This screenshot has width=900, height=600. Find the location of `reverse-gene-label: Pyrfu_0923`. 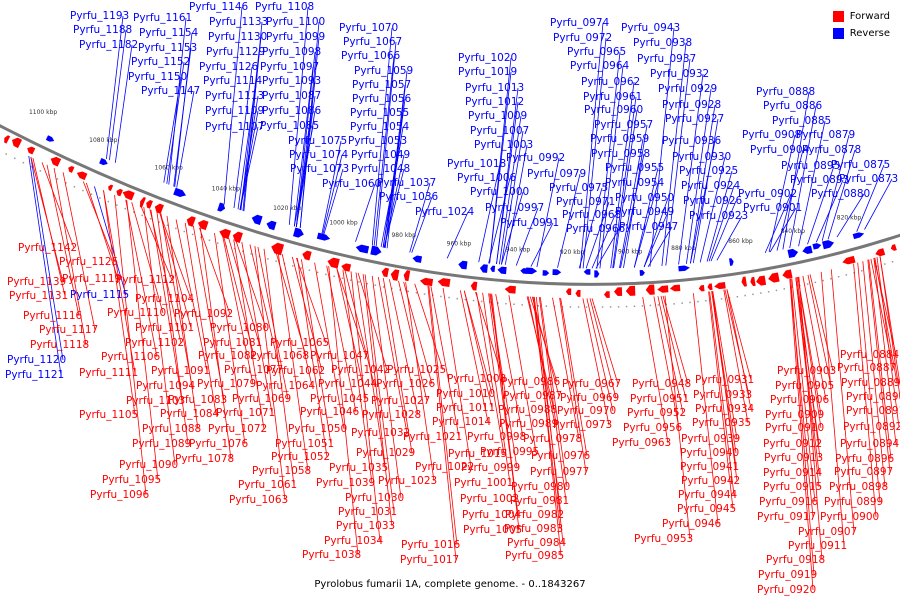

reverse-gene-label: Pyrfu_0923 is located at coordinates (718, 216).